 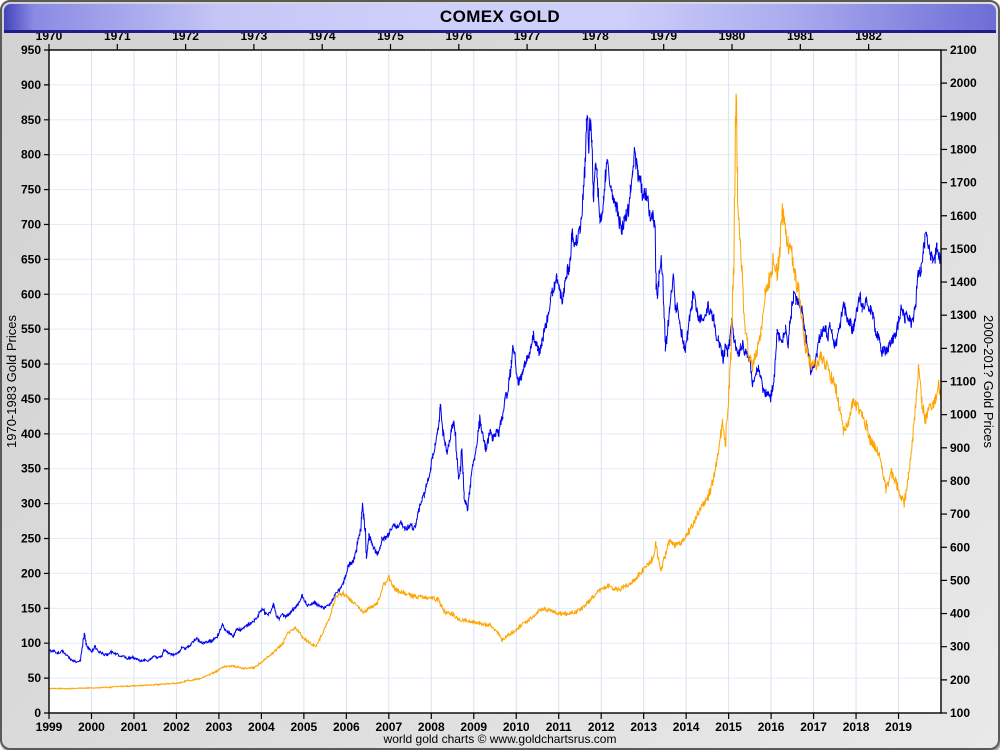 What do you see at coordinates (898, 727) in the screenshot?
I see `bottom-tick-label: 2019` at bounding box center [898, 727].